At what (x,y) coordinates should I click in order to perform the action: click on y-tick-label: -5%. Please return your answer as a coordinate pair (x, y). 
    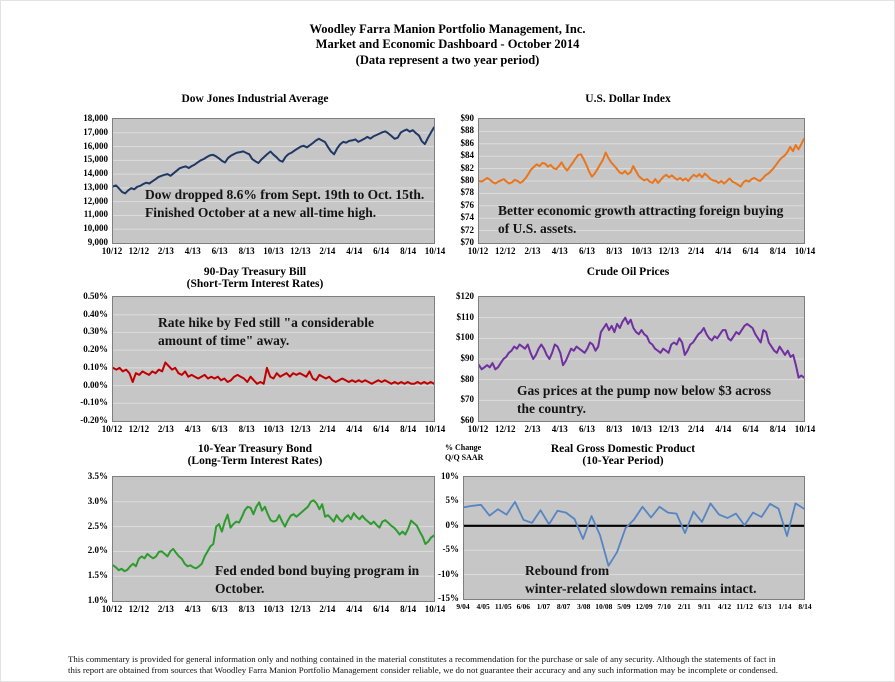
    Looking at the image, I should click on (451, 549).